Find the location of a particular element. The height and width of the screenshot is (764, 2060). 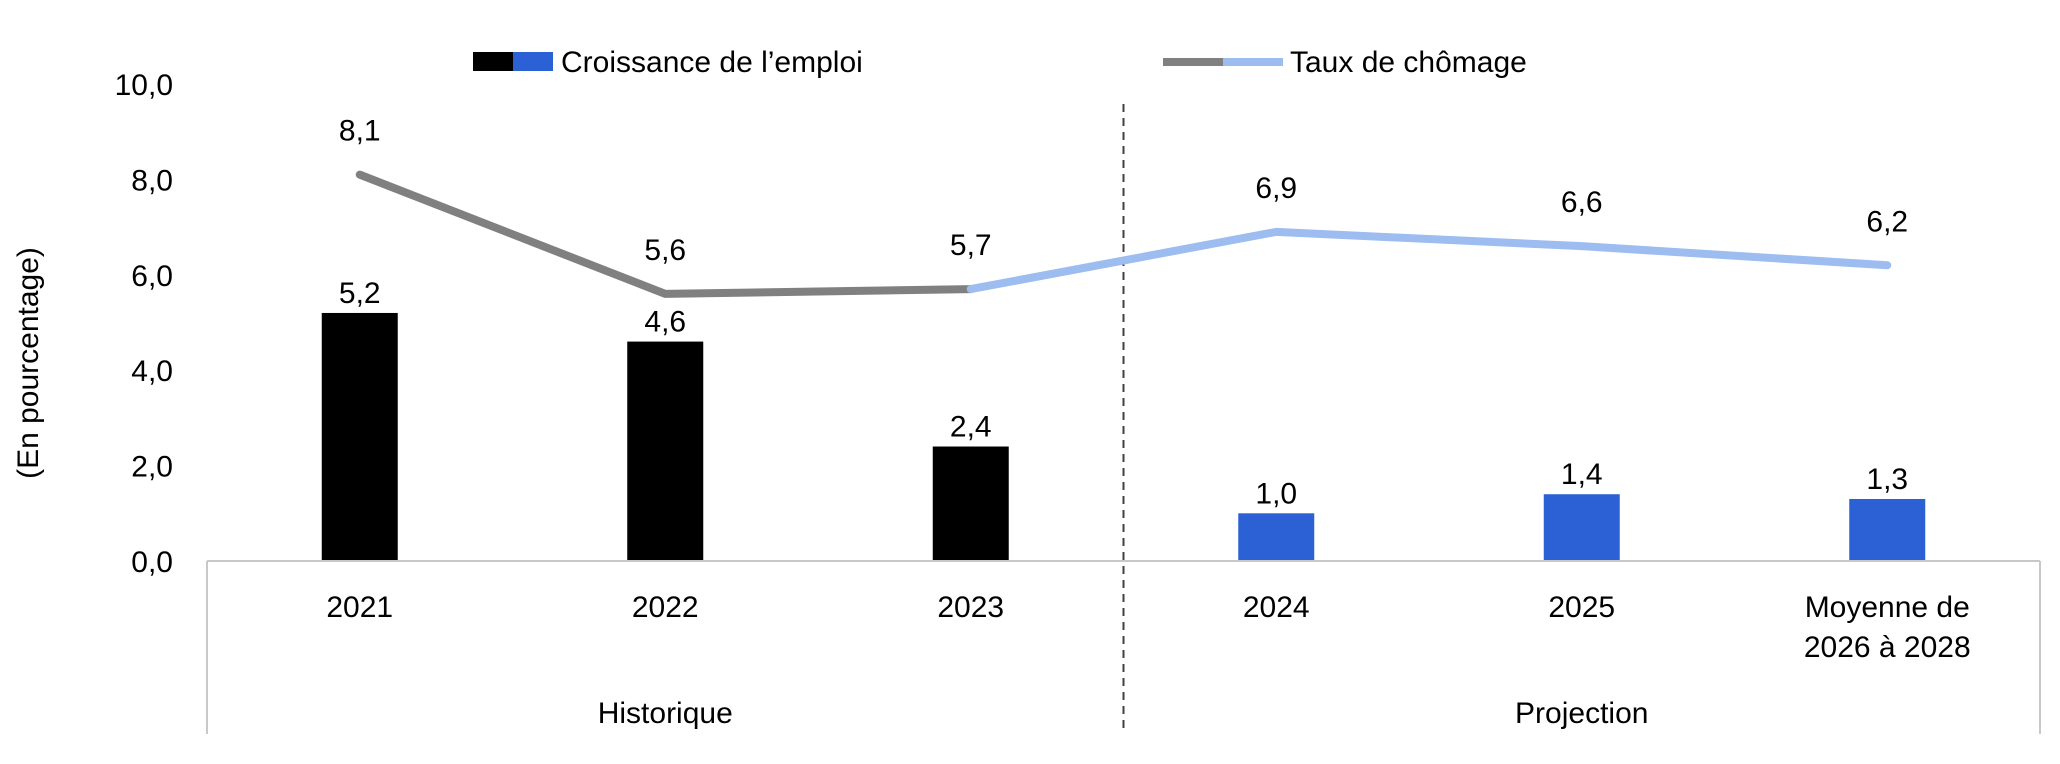

y-axis-title: (En pourcentage) is located at coordinates (28, 363).